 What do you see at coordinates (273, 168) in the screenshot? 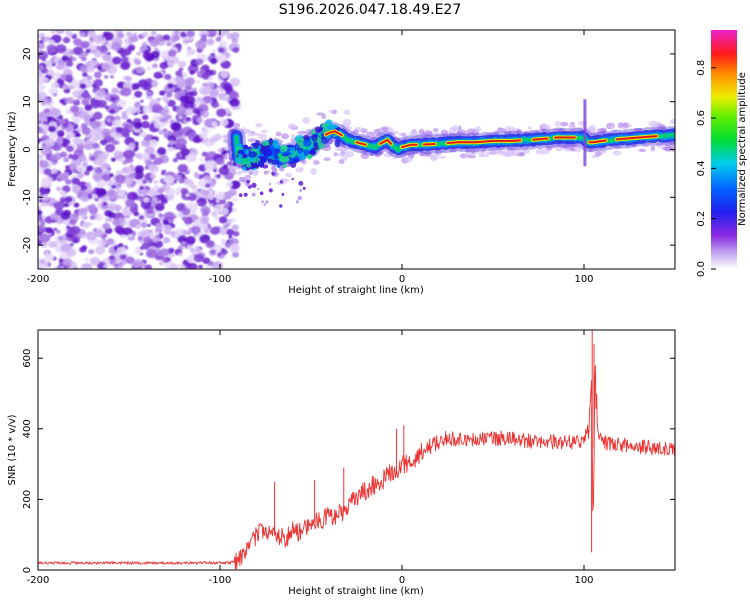
I see `signal-speck` at bounding box center [273, 168].